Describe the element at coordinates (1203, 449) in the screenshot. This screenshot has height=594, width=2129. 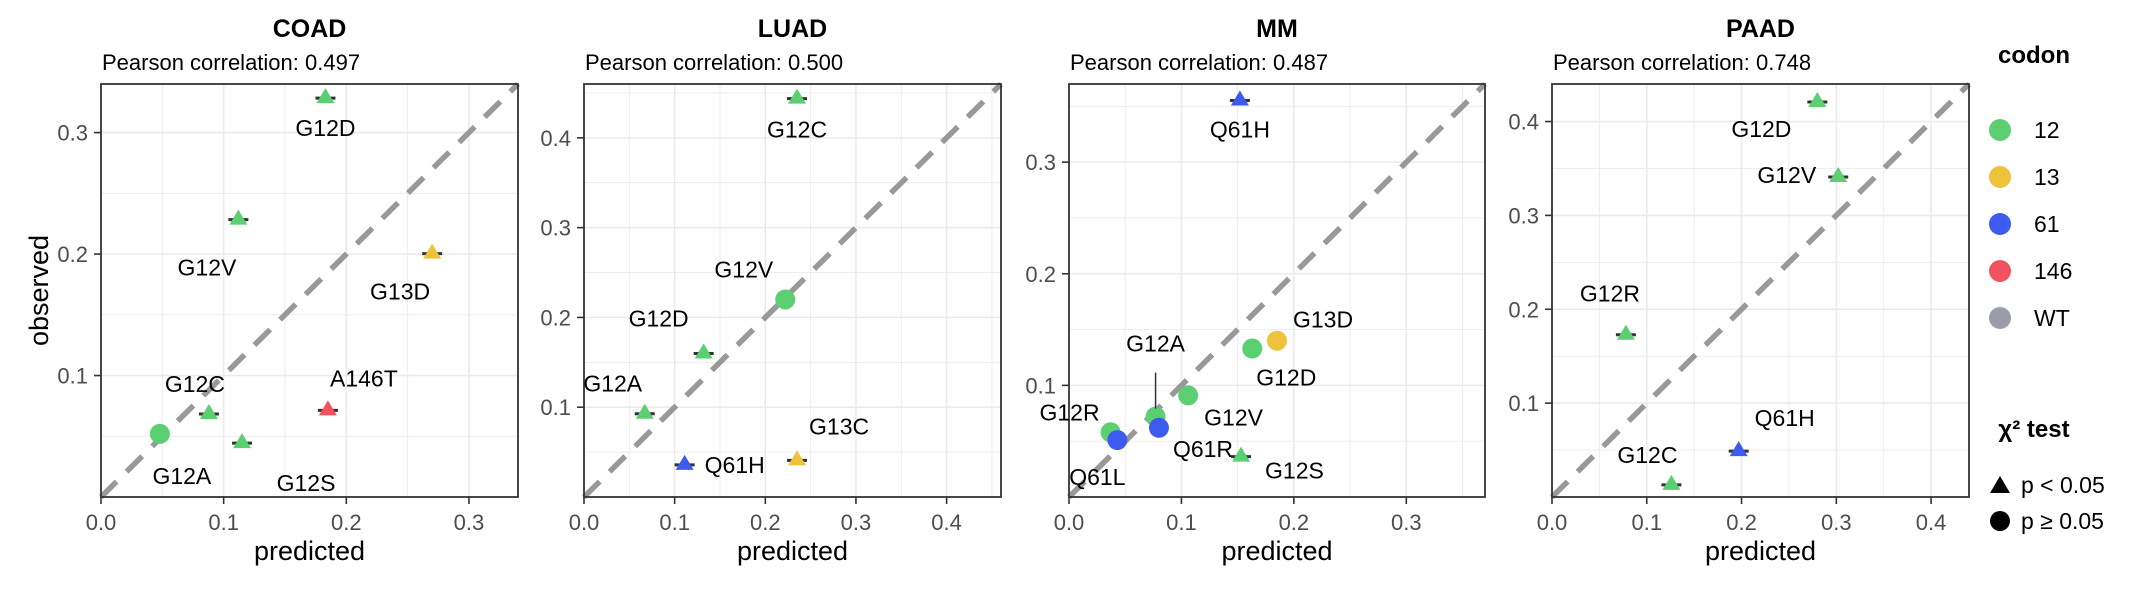
I see `point-label: Q61R` at that location.